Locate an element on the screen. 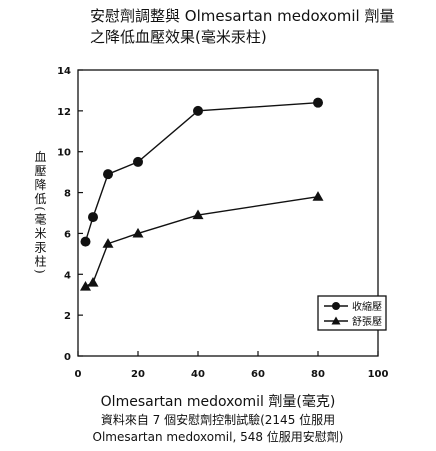 The width and height of the screenshot is (436, 451). chart-title-line-1: 安慰劑調整與 Olmesartan medoxomil 劑量 is located at coordinates (242, 16).